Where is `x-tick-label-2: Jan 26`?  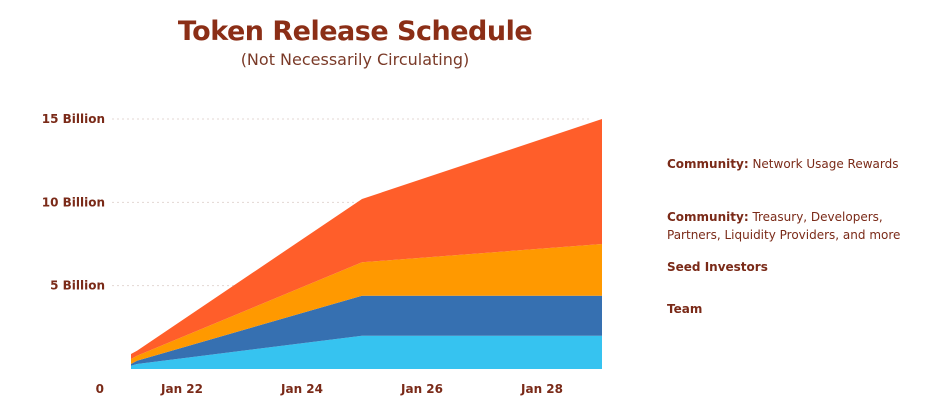
x-tick-label-2: Jan 26 is located at coordinates (421, 389).